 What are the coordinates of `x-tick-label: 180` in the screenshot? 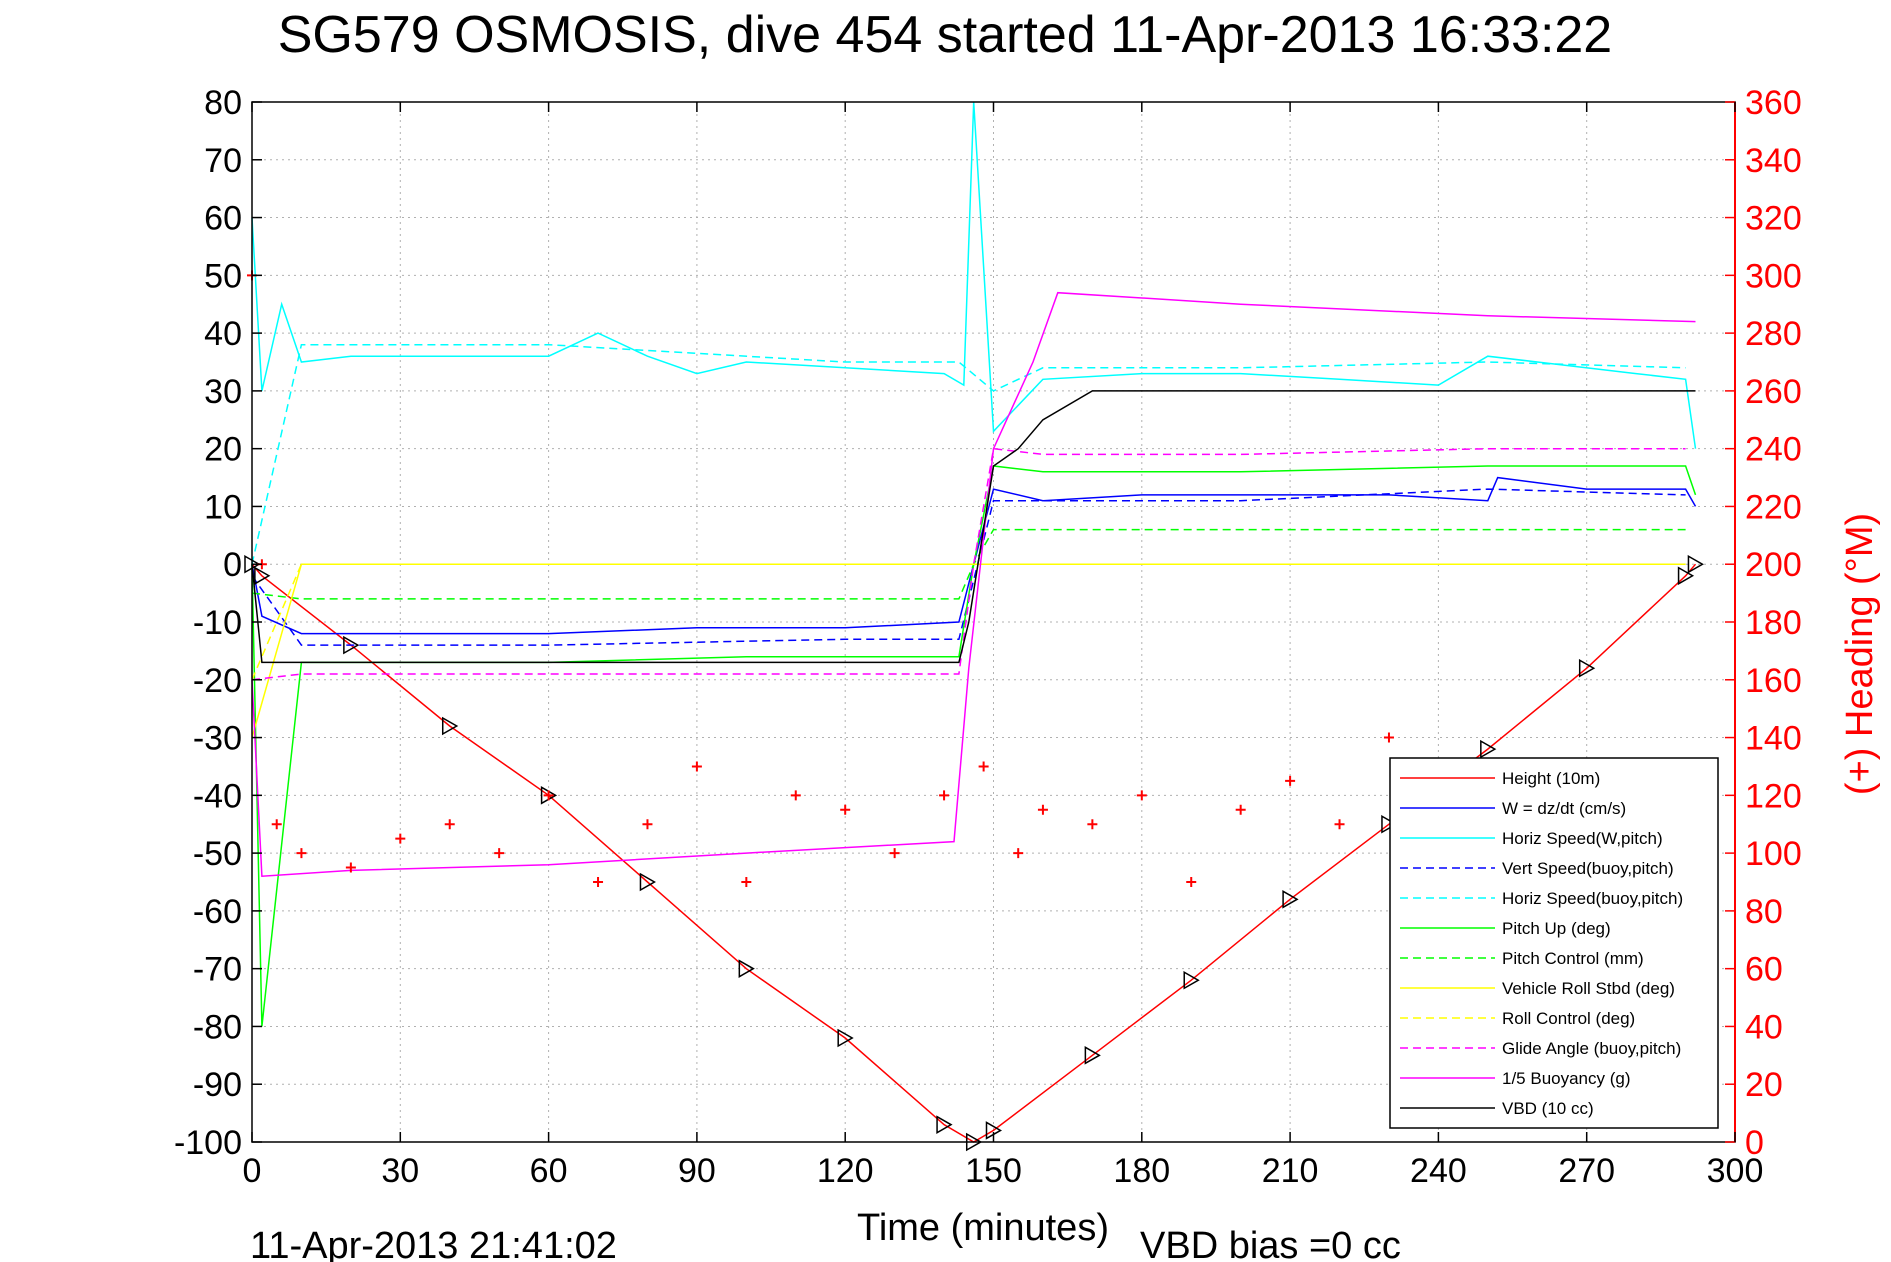 It's located at (1141, 1171).